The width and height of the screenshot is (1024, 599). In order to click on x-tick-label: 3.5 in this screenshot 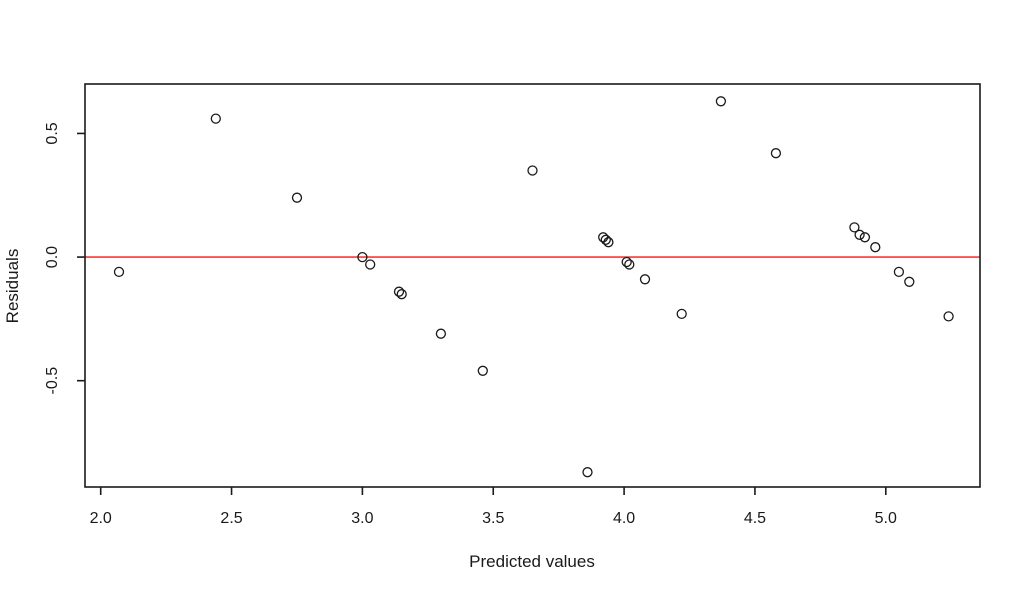, I will do `click(493, 518)`.